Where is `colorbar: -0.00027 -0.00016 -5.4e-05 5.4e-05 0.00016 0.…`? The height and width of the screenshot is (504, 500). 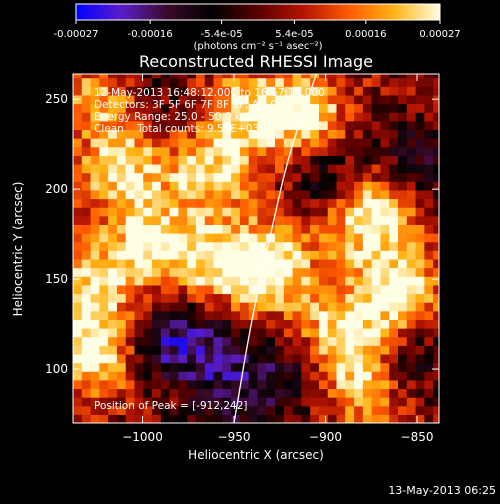
colorbar: -0.00027 -0.00016 -5.4e-05 5.4e-05 0.00016 0.… is located at coordinates (257, 27).